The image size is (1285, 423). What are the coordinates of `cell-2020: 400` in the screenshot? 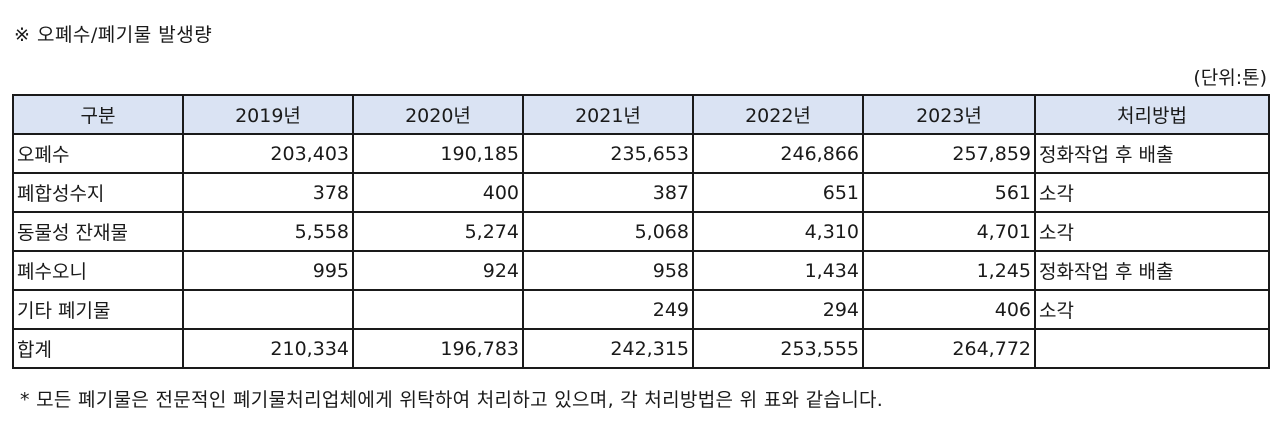 It's located at (438, 192).